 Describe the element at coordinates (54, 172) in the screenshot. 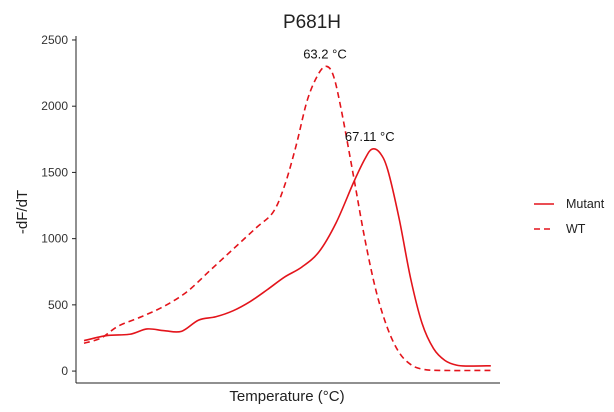

I see `y-tick-label: 1500` at that location.